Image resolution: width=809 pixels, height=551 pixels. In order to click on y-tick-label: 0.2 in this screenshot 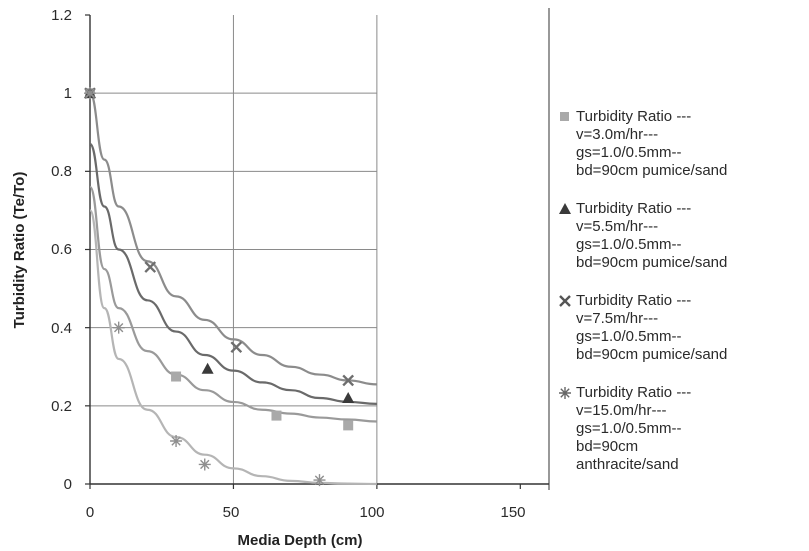, I will do `click(61, 406)`.